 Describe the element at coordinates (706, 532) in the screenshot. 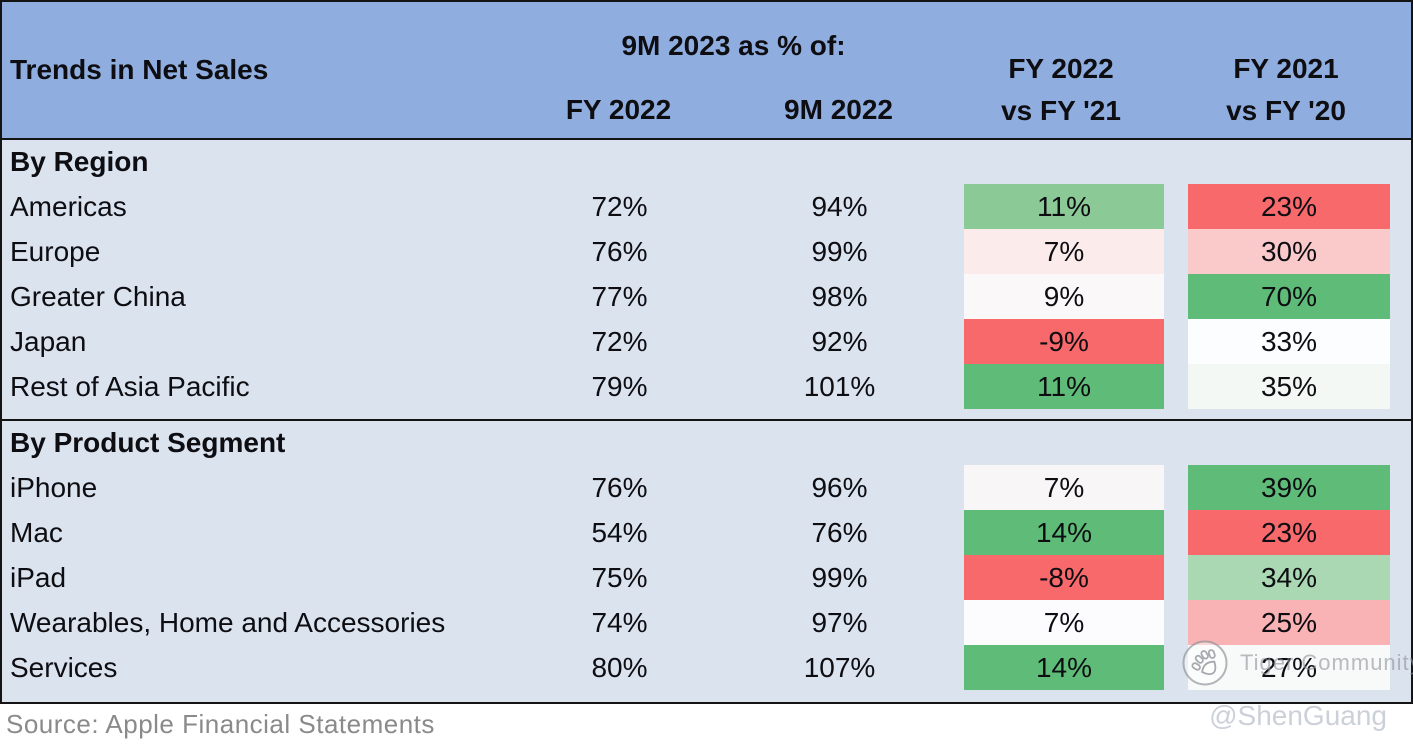

I see `table-row: Mac 54% 76% 14% 23%` at that location.